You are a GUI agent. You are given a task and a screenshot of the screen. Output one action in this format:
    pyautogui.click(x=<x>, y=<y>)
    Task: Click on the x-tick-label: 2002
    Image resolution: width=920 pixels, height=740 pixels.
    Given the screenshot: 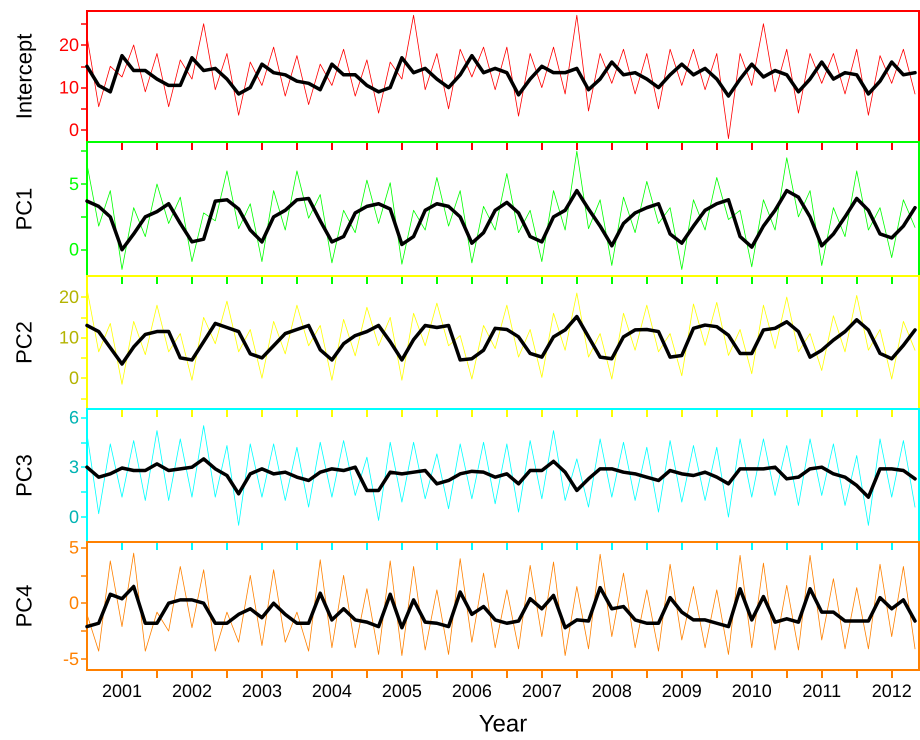 What is the action you would take?
    pyautogui.click(x=192, y=691)
    